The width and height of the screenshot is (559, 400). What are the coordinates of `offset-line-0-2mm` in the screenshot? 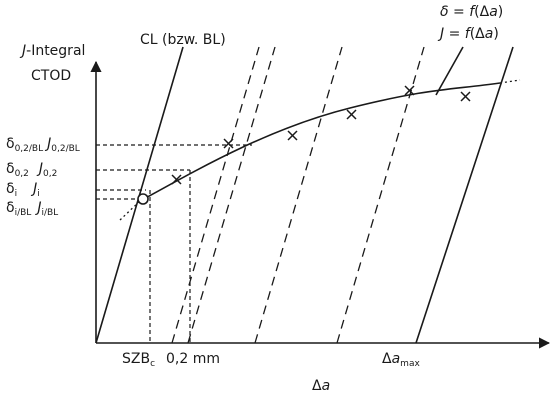 It's located at (231, 195).